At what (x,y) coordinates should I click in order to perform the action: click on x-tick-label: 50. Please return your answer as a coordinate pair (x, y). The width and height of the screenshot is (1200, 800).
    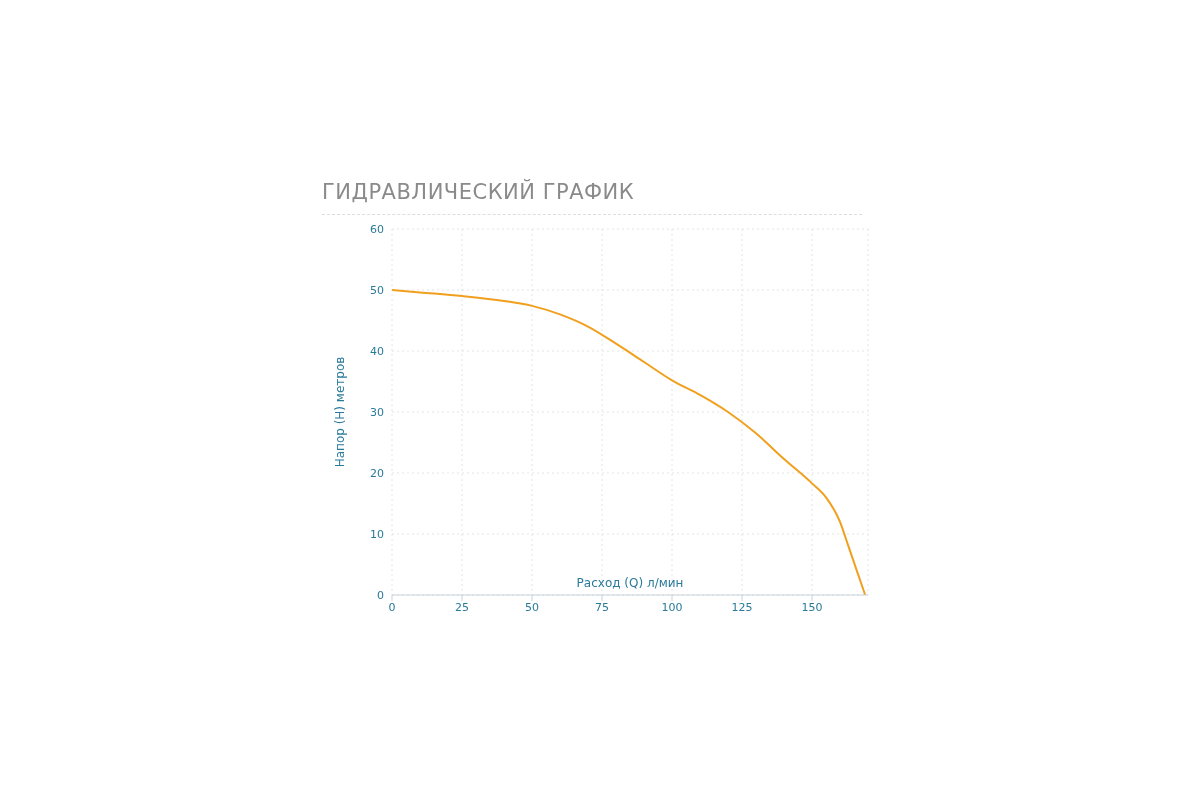
    Looking at the image, I should click on (532, 607).